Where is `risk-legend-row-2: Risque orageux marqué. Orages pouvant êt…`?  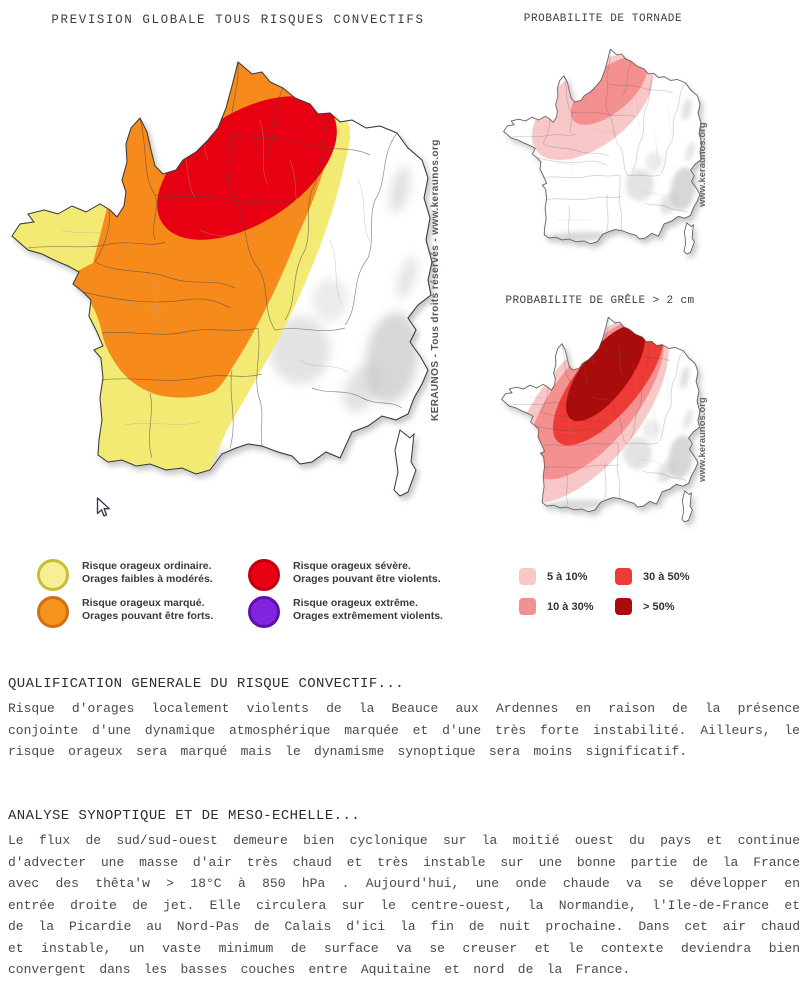
risk-legend-row-2: Risque orageux marqué. Orages pouvant êt… is located at coordinates (267, 612).